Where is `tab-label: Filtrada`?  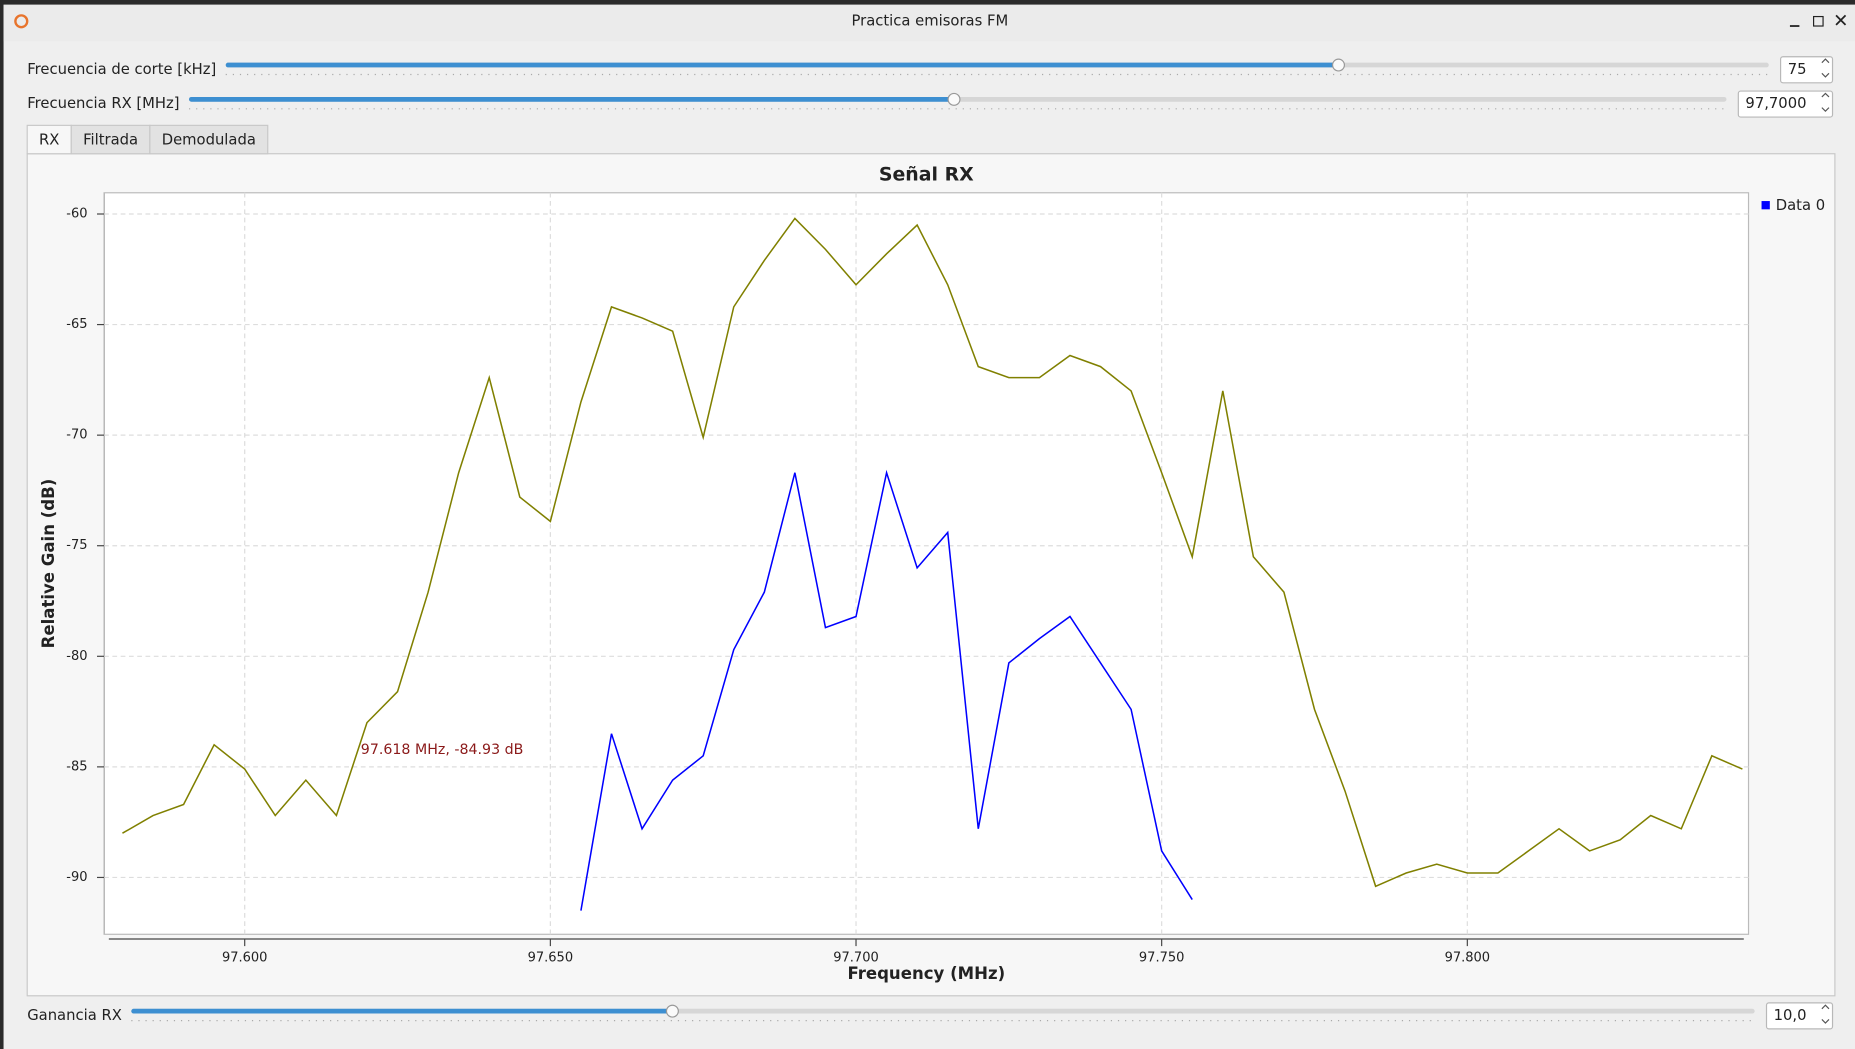 tab-label: Filtrada is located at coordinates (110, 140).